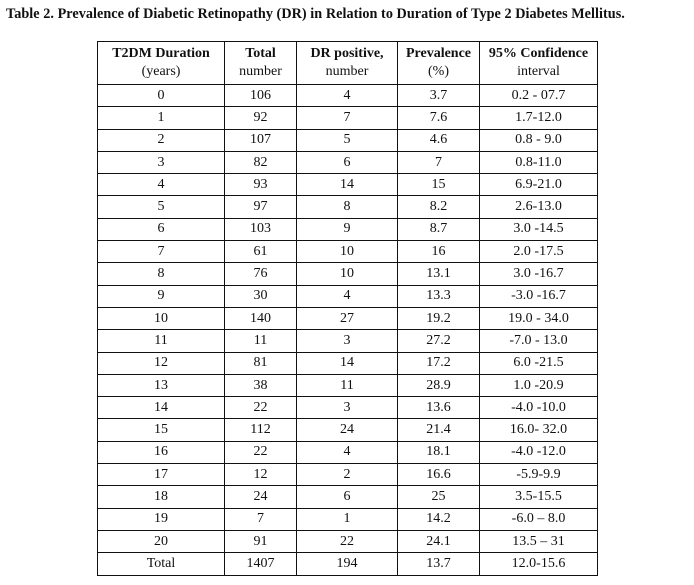 This screenshot has height=585, width=694. What do you see at coordinates (438, 207) in the screenshot?
I see `prevalence-cell: 8.2` at bounding box center [438, 207].